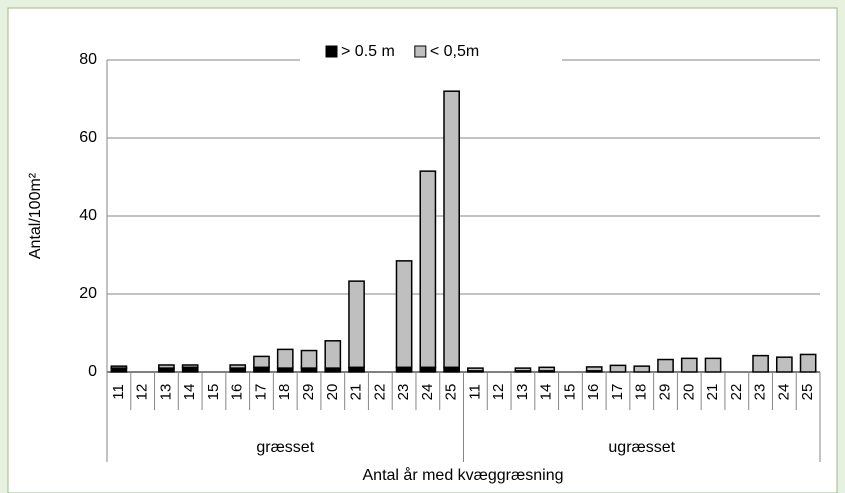  What do you see at coordinates (88, 137) in the screenshot?
I see `y-tick-label: 60` at bounding box center [88, 137].